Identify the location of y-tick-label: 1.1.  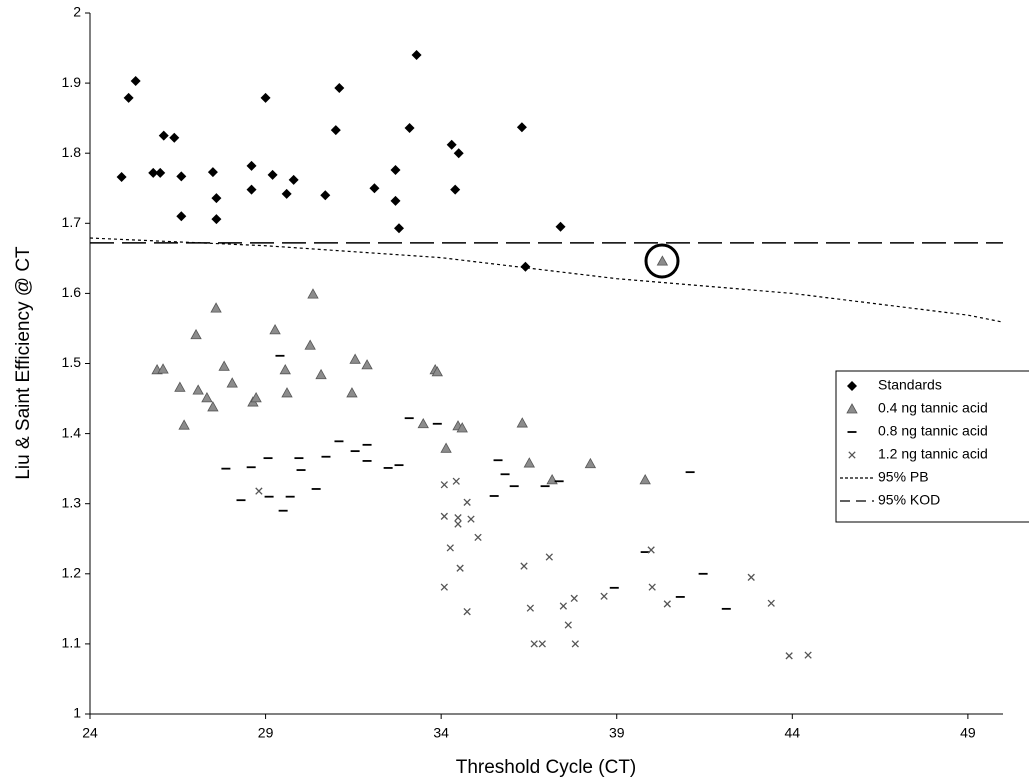
(72, 643).